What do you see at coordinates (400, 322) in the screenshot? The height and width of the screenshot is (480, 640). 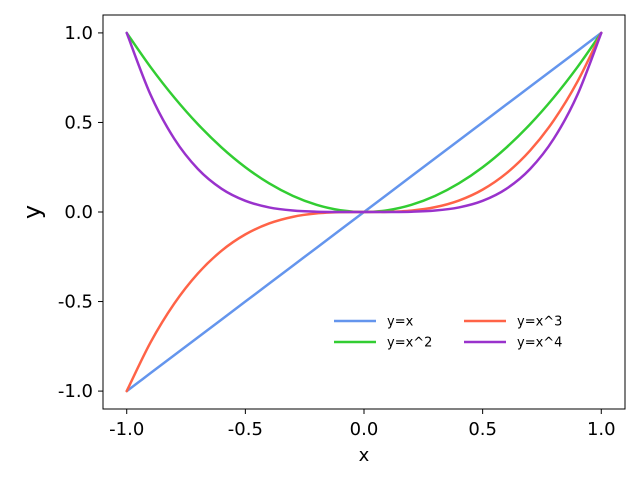 I see `legend-label: y=x` at bounding box center [400, 322].